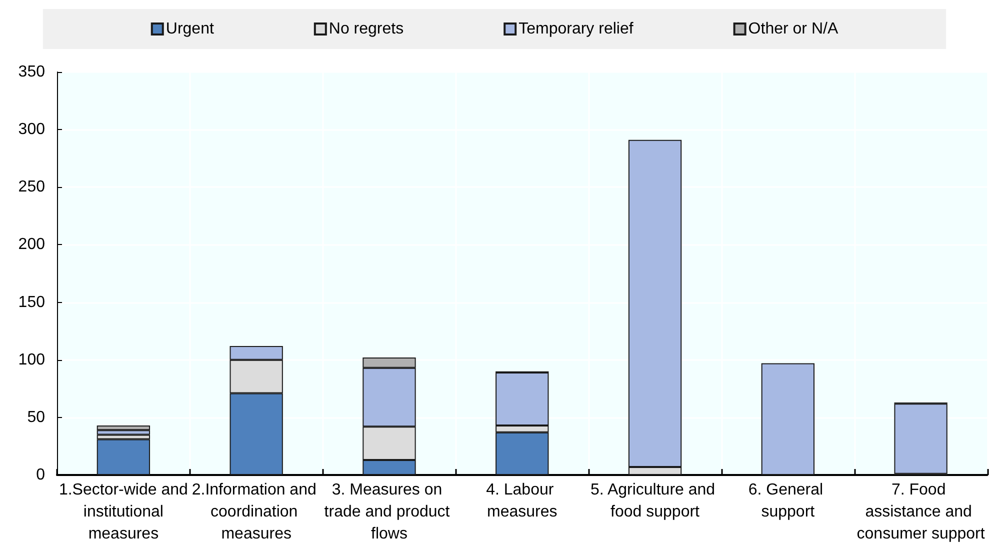 This screenshot has height=547, width=989. I want to click on y-tick-label: 250, so click(32, 187).